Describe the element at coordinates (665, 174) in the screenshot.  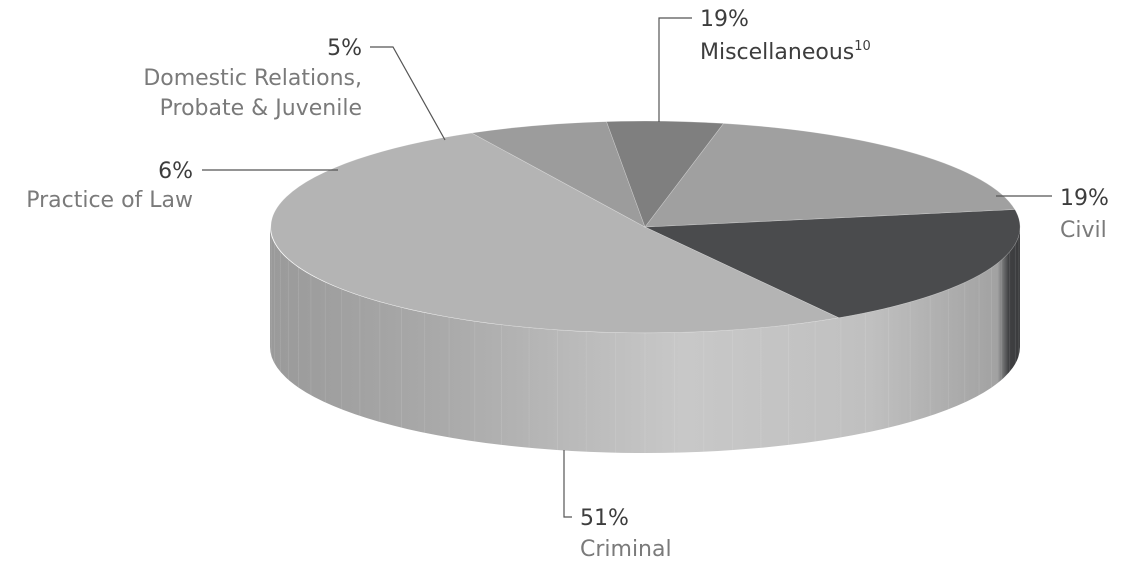
I see `slice-domestic` at that location.